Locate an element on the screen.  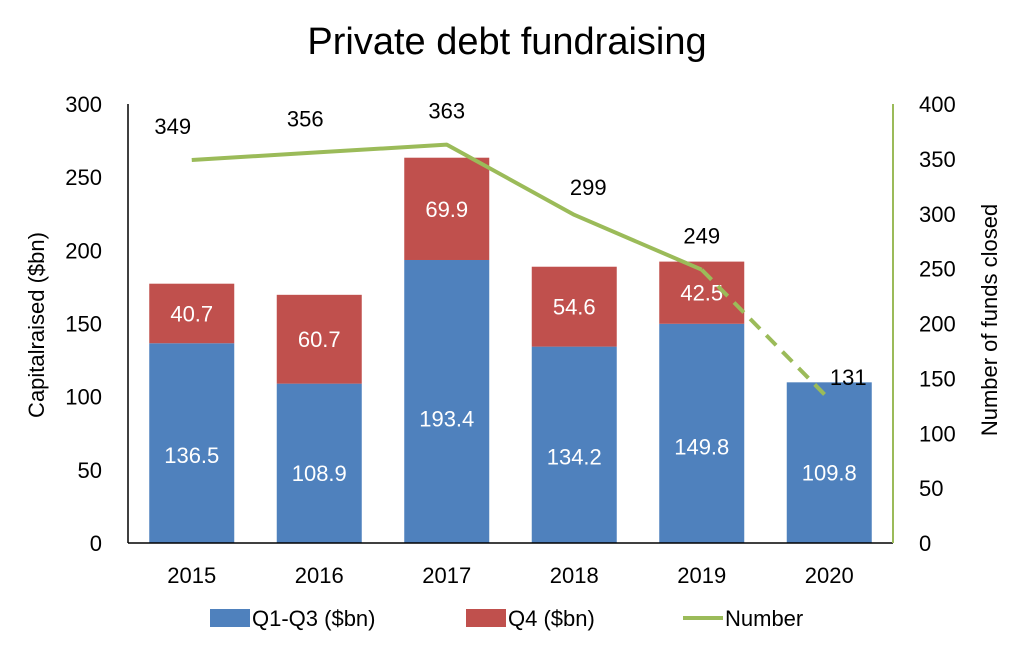
bar-q4-2017 is located at coordinates (447, 208).